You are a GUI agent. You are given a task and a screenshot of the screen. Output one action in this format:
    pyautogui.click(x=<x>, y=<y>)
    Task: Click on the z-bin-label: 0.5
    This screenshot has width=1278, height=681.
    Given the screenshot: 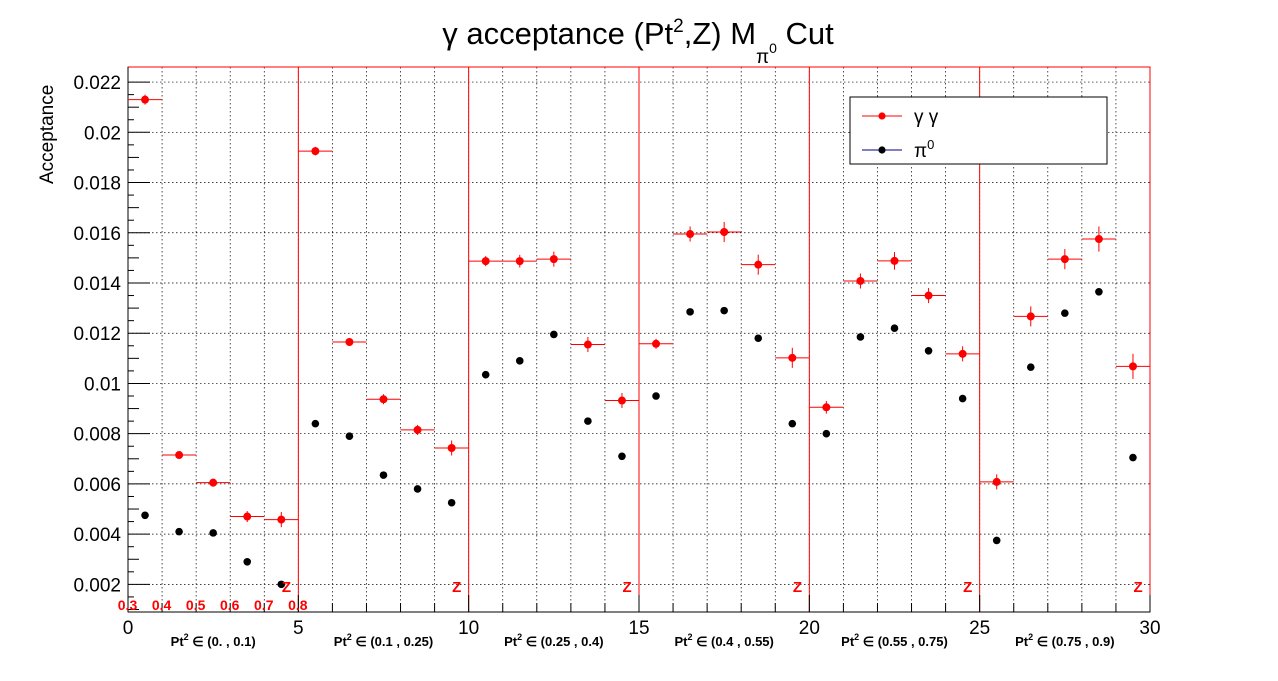 What is the action you would take?
    pyautogui.click(x=196, y=605)
    